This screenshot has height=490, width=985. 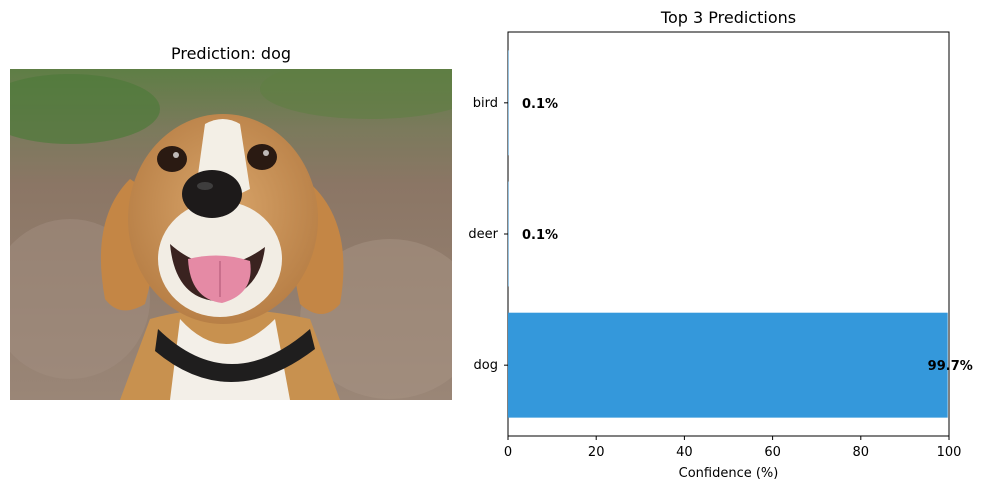 What do you see at coordinates (486, 365) in the screenshot?
I see `y-tick-label-dog: dog` at bounding box center [486, 365].